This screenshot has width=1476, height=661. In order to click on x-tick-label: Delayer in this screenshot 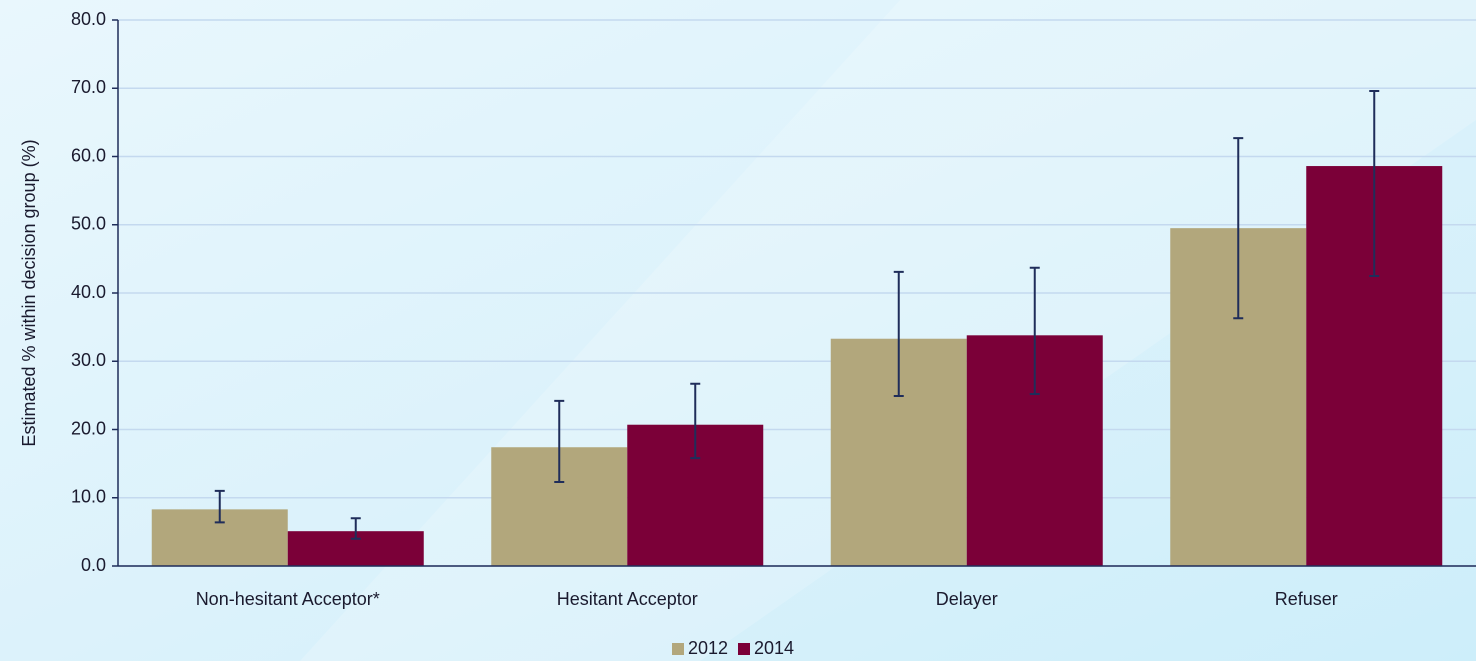, I will do `click(967, 599)`.